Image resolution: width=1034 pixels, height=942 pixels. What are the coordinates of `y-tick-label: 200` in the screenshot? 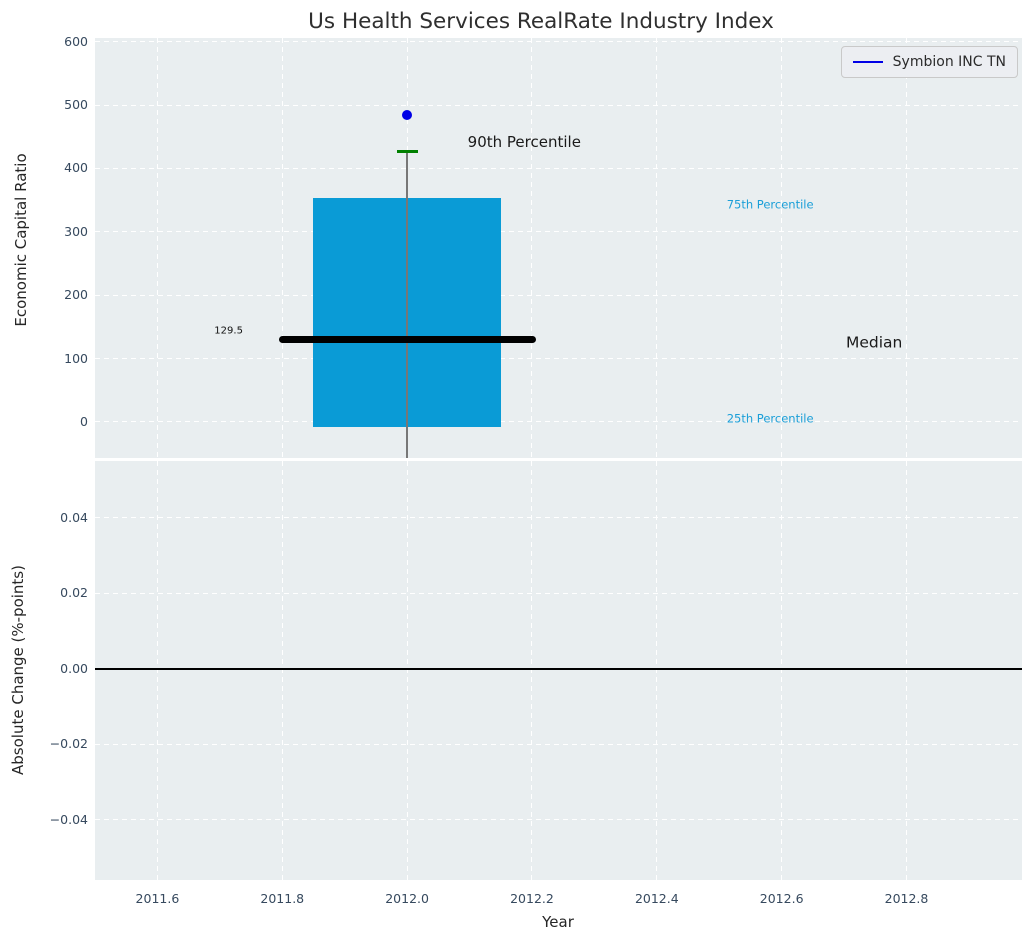 It's located at (76, 295).